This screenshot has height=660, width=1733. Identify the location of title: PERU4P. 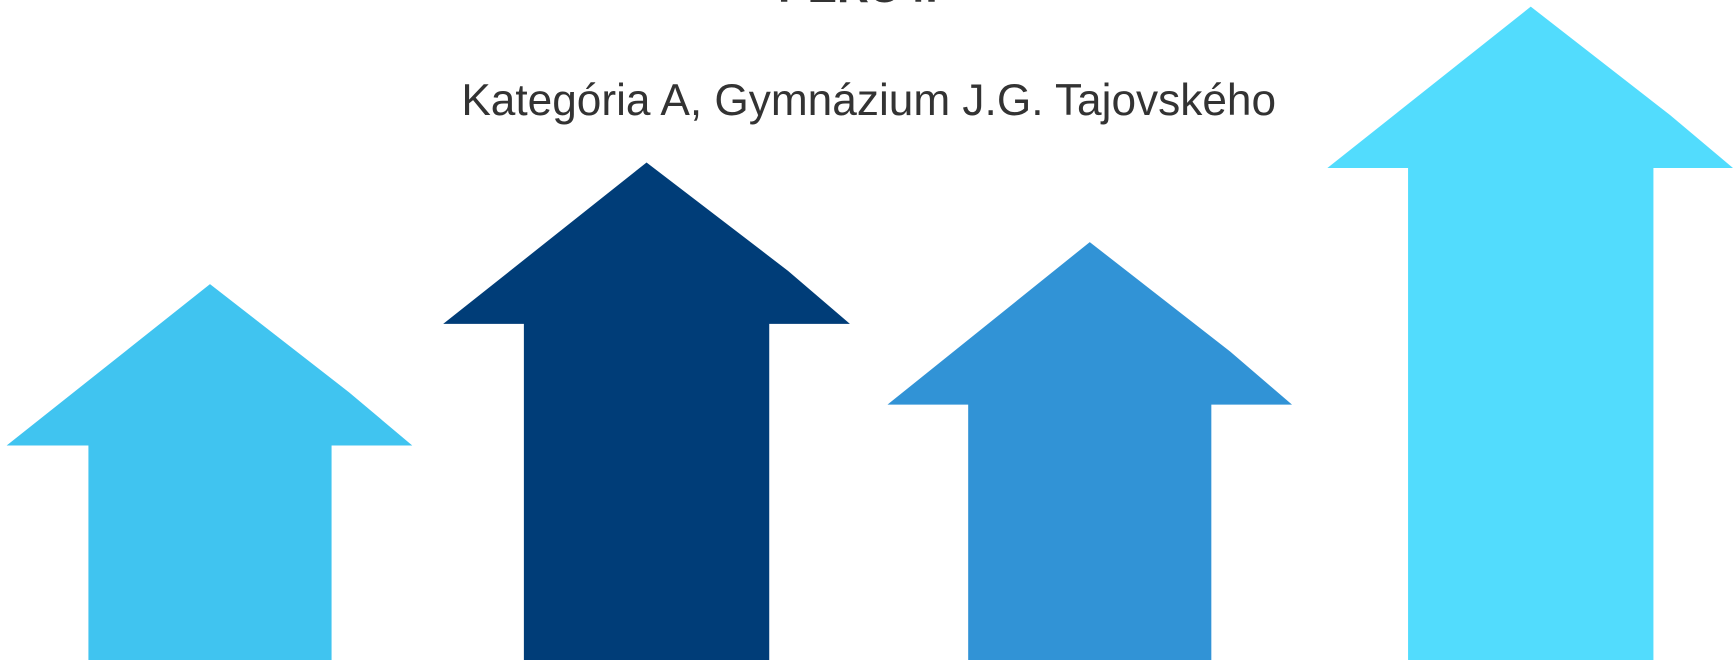
(866, 6).